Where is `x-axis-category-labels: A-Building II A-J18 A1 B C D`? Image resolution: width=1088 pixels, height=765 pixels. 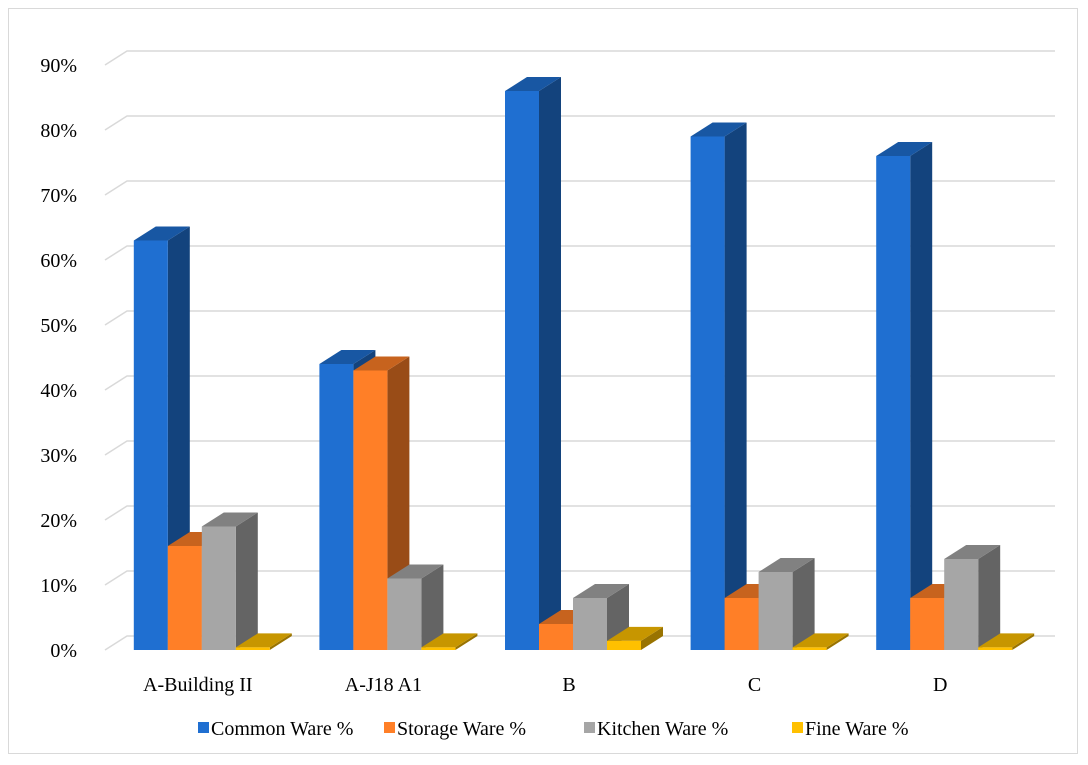
x-axis-category-labels: A-Building II A-J18 A1 B C D is located at coordinates (545, 685).